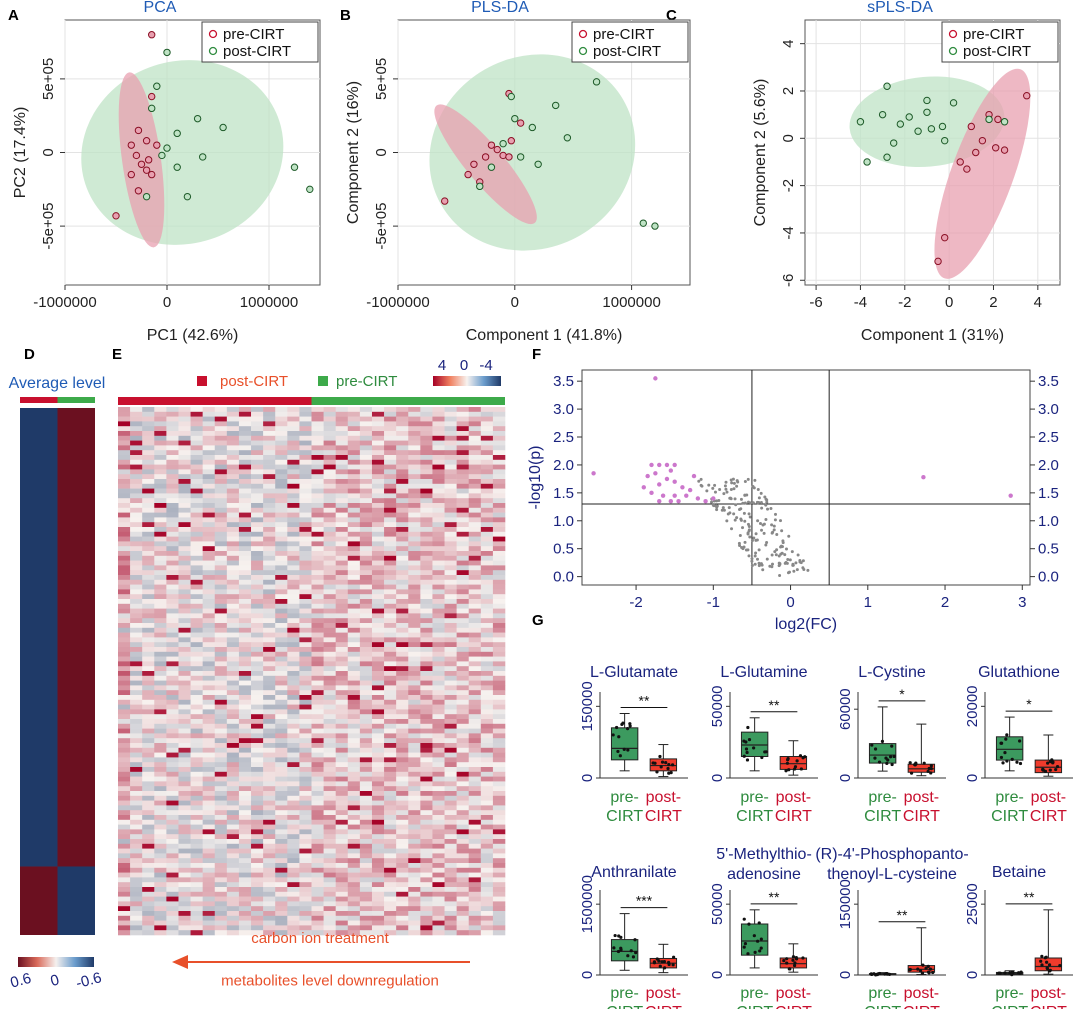 The height and width of the screenshot is (1009, 1084). I want to click on y-tick-label: -4, so click(788, 232).